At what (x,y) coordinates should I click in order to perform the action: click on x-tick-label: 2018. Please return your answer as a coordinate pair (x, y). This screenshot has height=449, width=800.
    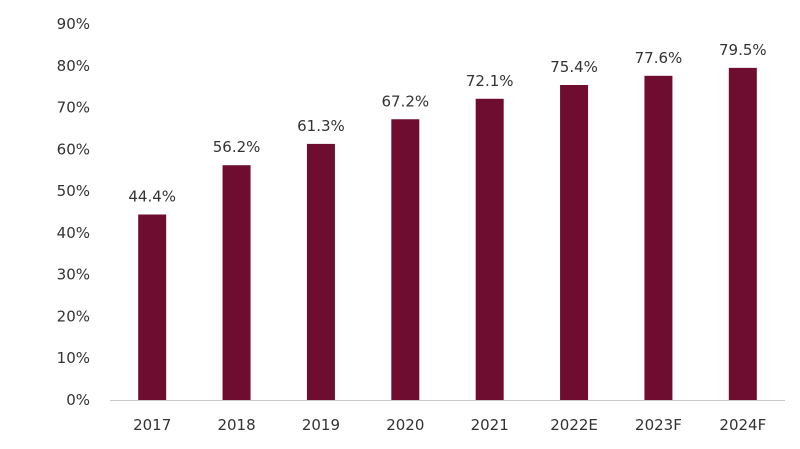
    Looking at the image, I should click on (236, 425).